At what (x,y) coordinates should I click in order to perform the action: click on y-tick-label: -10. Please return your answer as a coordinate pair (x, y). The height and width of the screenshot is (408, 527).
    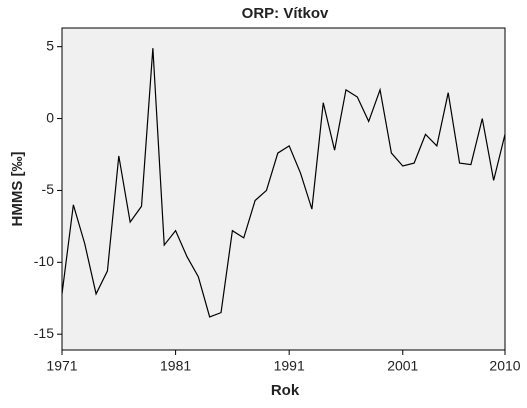
    Looking at the image, I should click on (44, 261).